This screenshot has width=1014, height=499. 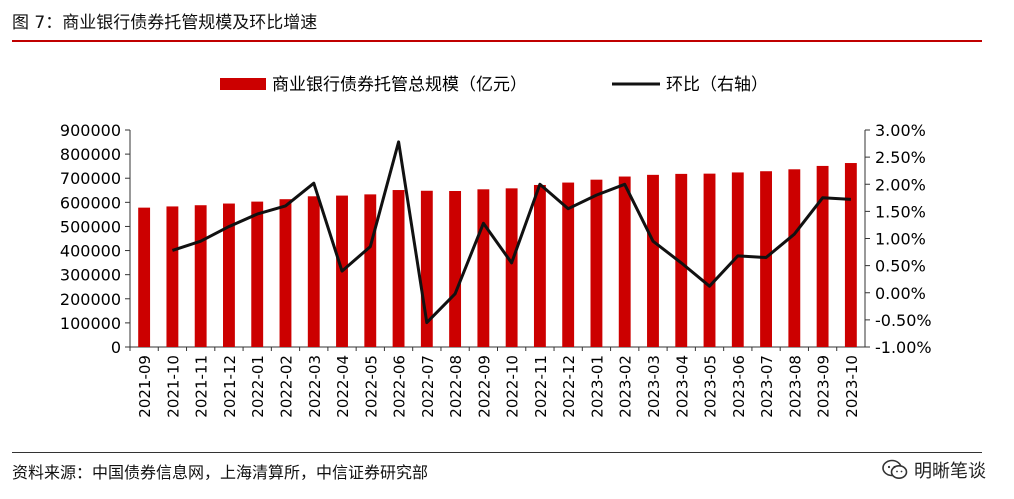 What do you see at coordinates (900, 211) in the screenshot?
I see `right-axis-tick-label: 1.50%` at bounding box center [900, 211].